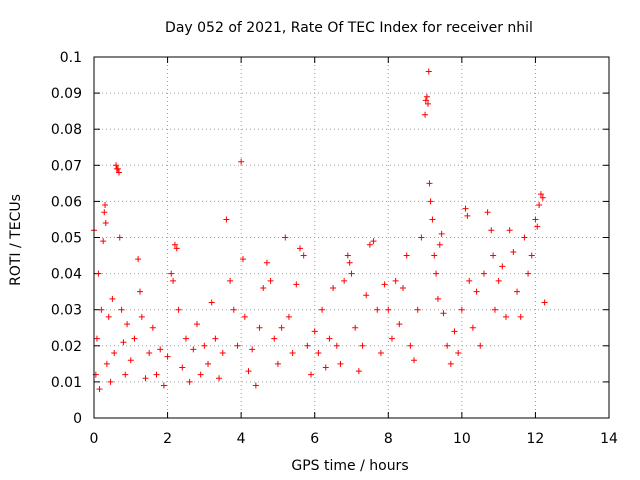 The image size is (640, 480). I want to click on x-tick-label: 10, so click(462, 439).